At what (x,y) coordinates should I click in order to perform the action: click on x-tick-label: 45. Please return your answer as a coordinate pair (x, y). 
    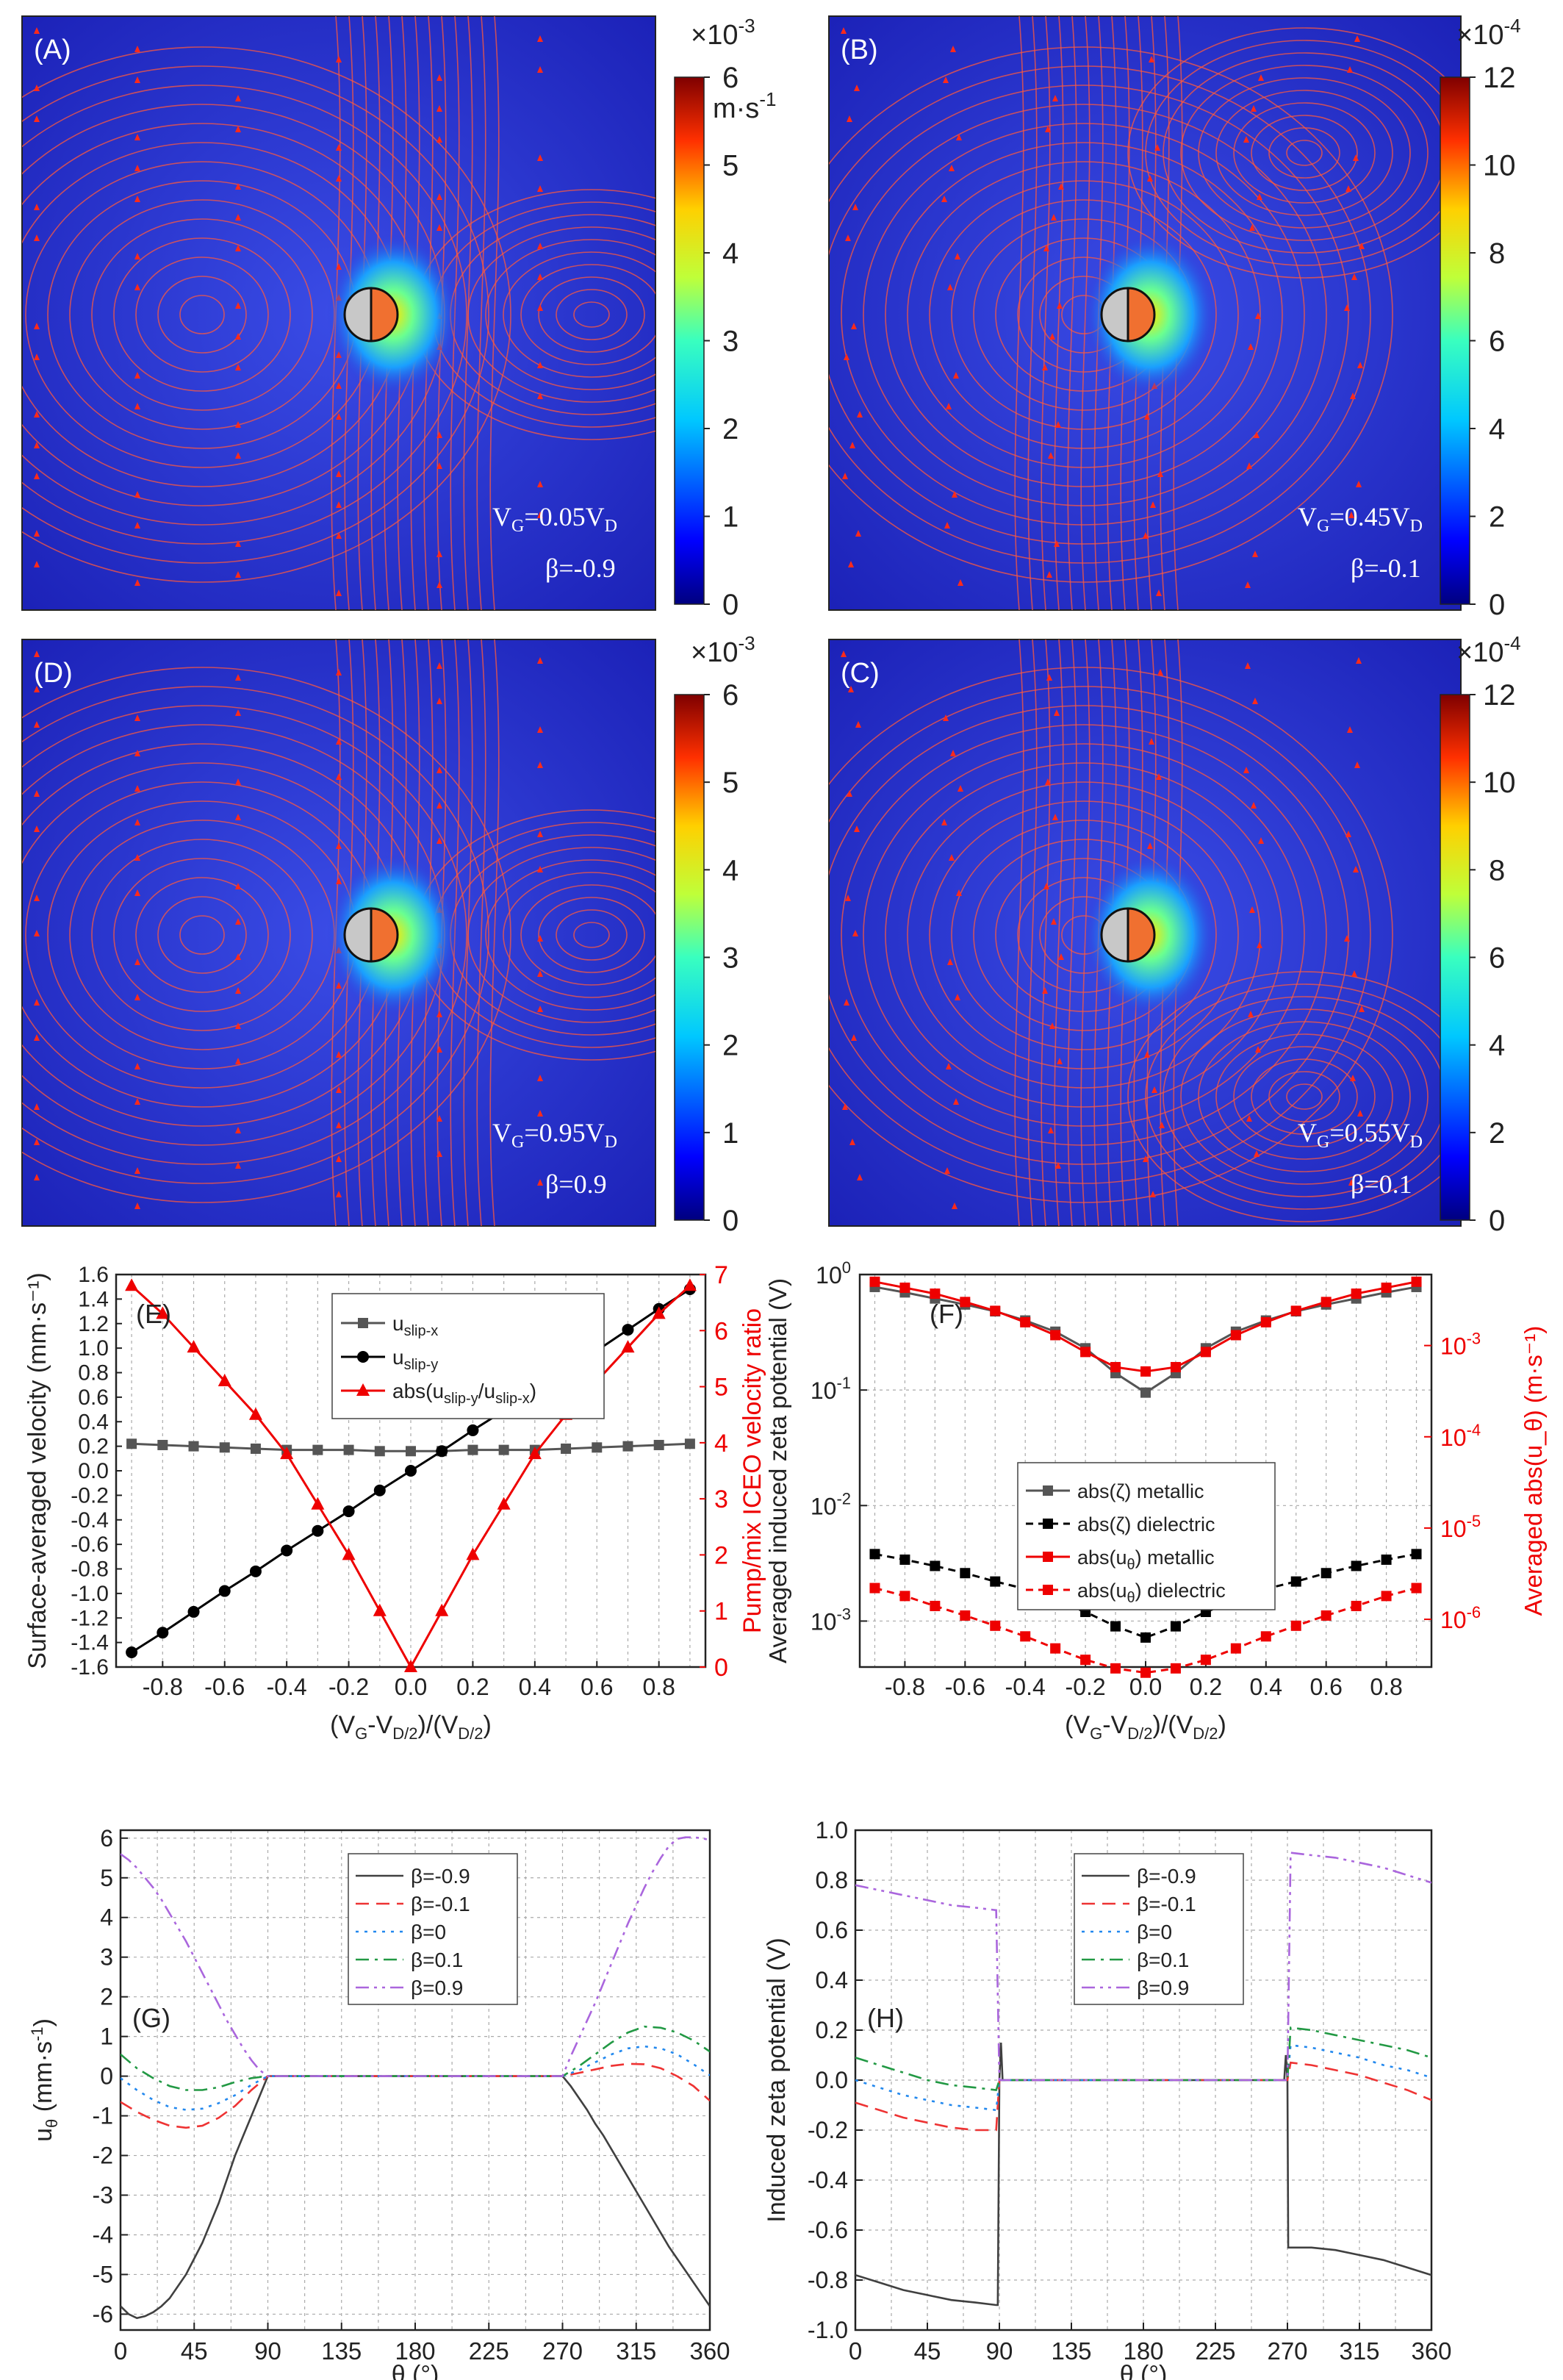
    Looking at the image, I should click on (194, 2351).